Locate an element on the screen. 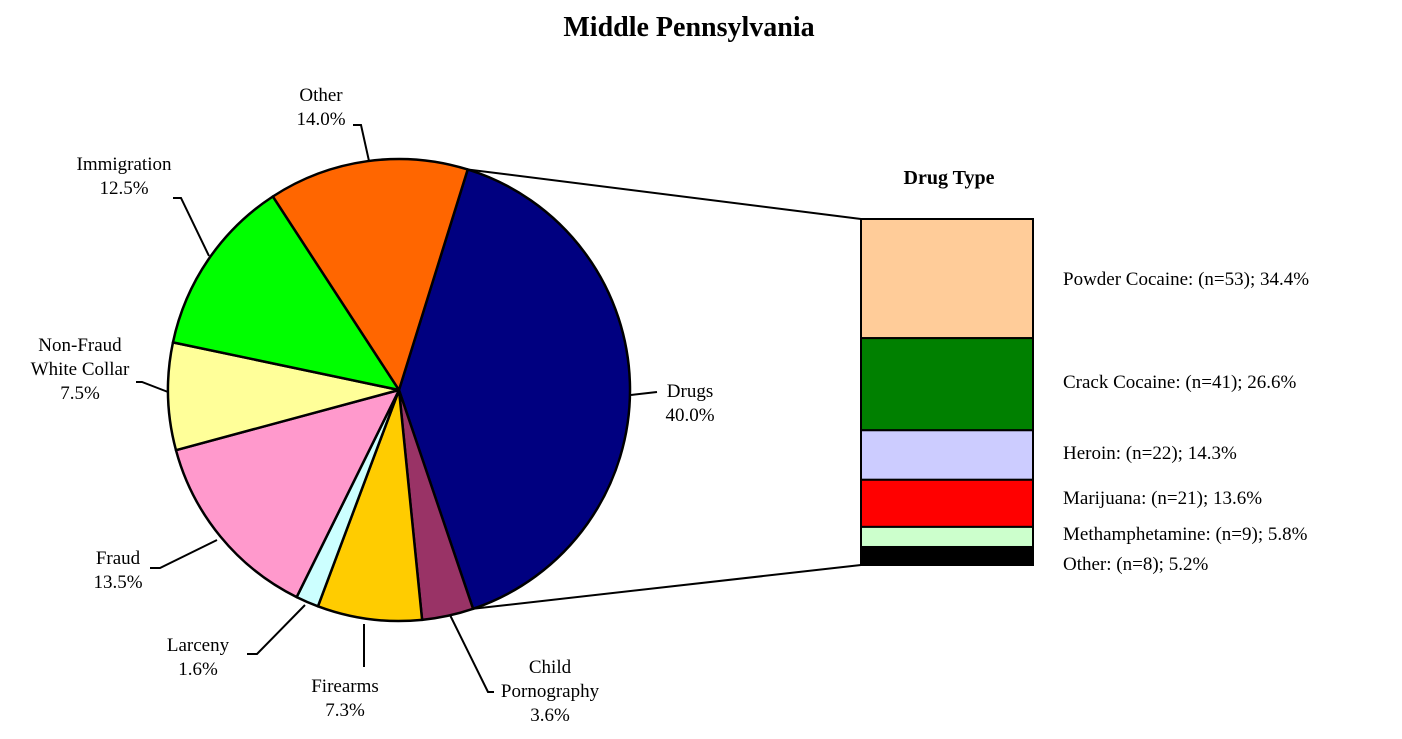  pie-label-drugs: Drugs 40.0% is located at coordinates (689, 403).